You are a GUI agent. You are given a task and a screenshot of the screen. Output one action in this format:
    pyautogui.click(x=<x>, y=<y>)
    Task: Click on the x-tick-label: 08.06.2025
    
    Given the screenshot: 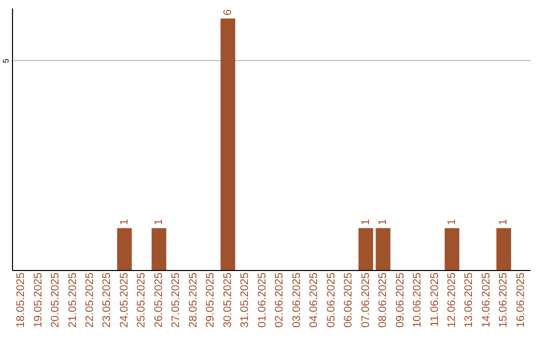 What is the action you would take?
    pyautogui.click(x=383, y=300)
    